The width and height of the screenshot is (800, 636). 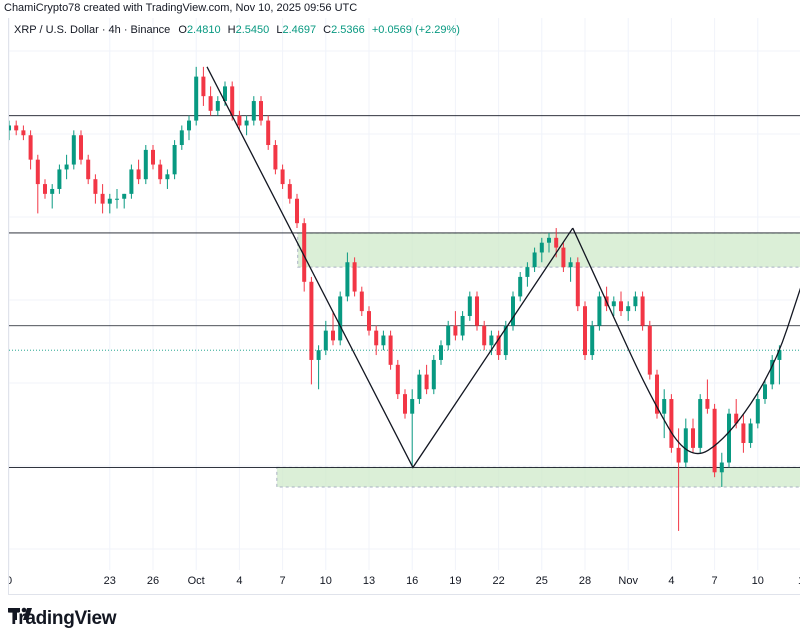 What do you see at coordinates (92, 30) in the screenshot?
I see `symbol-label: XRP / U.S. Dollar · 4h · Binance` at bounding box center [92, 30].